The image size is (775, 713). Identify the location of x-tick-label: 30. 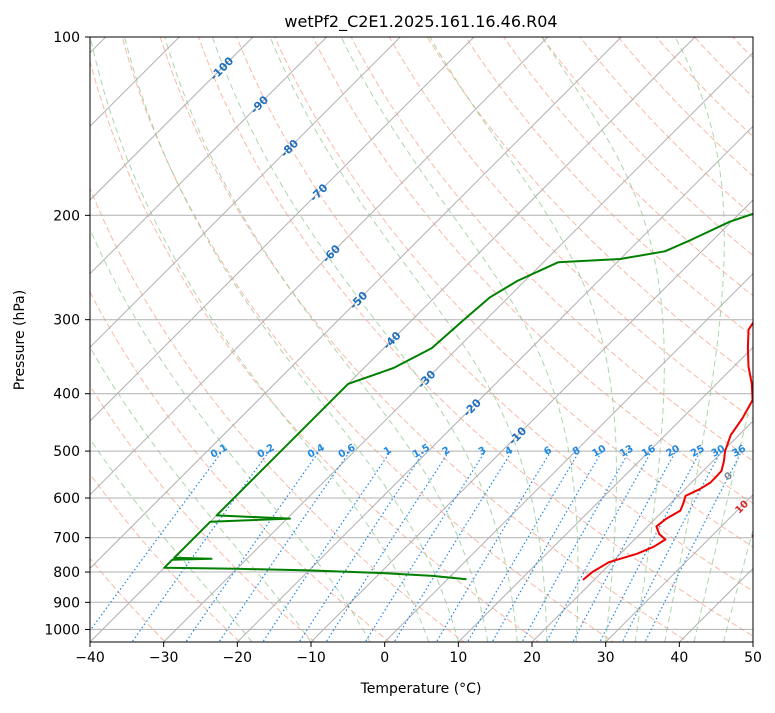
(606, 658).